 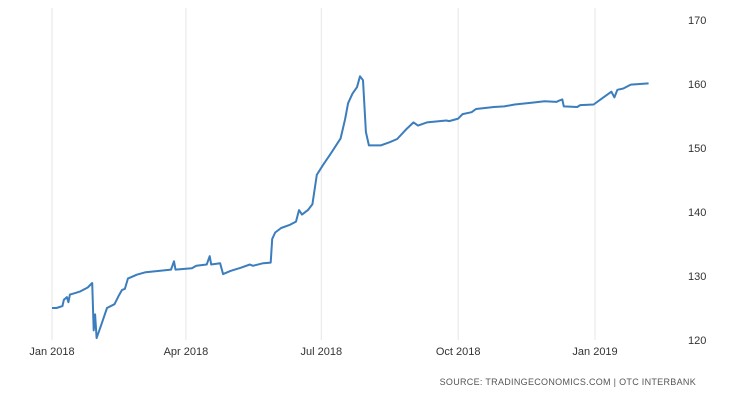 I want to click on y-tick-label: 160, so click(x=697, y=85).